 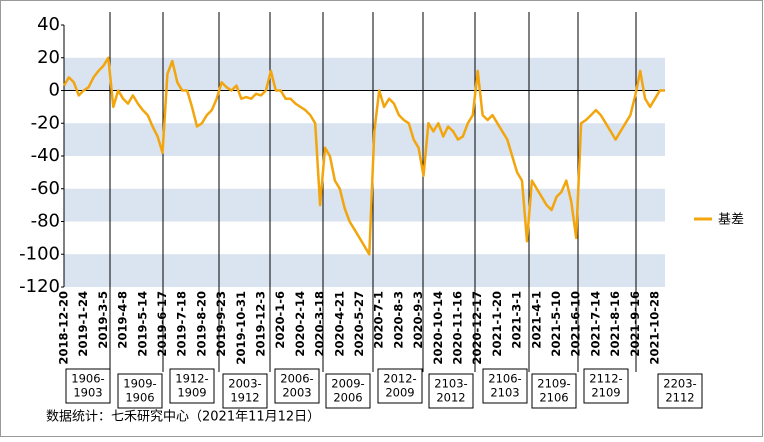 What do you see at coordinates (54, 90) in the screenshot?
I see `y-tick-label: 0` at bounding box center [54, 90].